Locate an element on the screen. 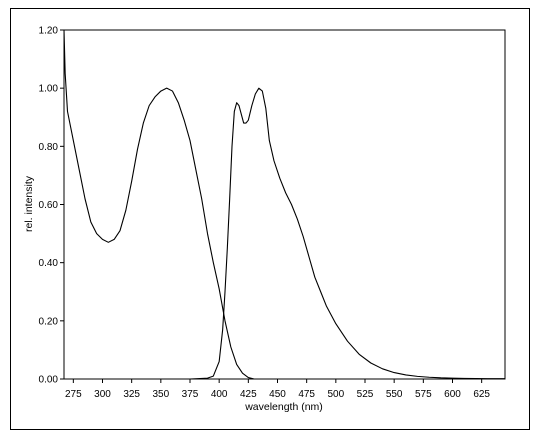 Image resolution: width=542 pixels, height=440 pixels. x-tick-label: 550 is located at coordinates (394, 394).